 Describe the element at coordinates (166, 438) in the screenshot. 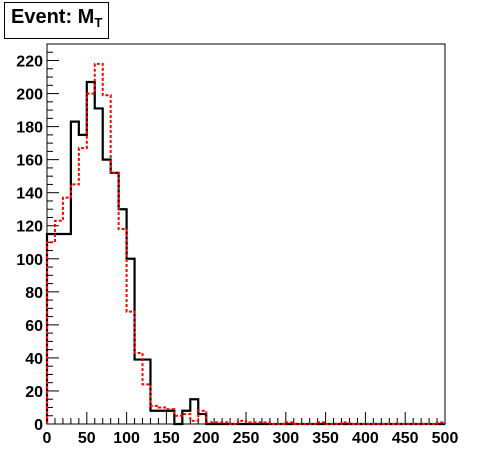

I see `x-tick-label: 150` at that location.